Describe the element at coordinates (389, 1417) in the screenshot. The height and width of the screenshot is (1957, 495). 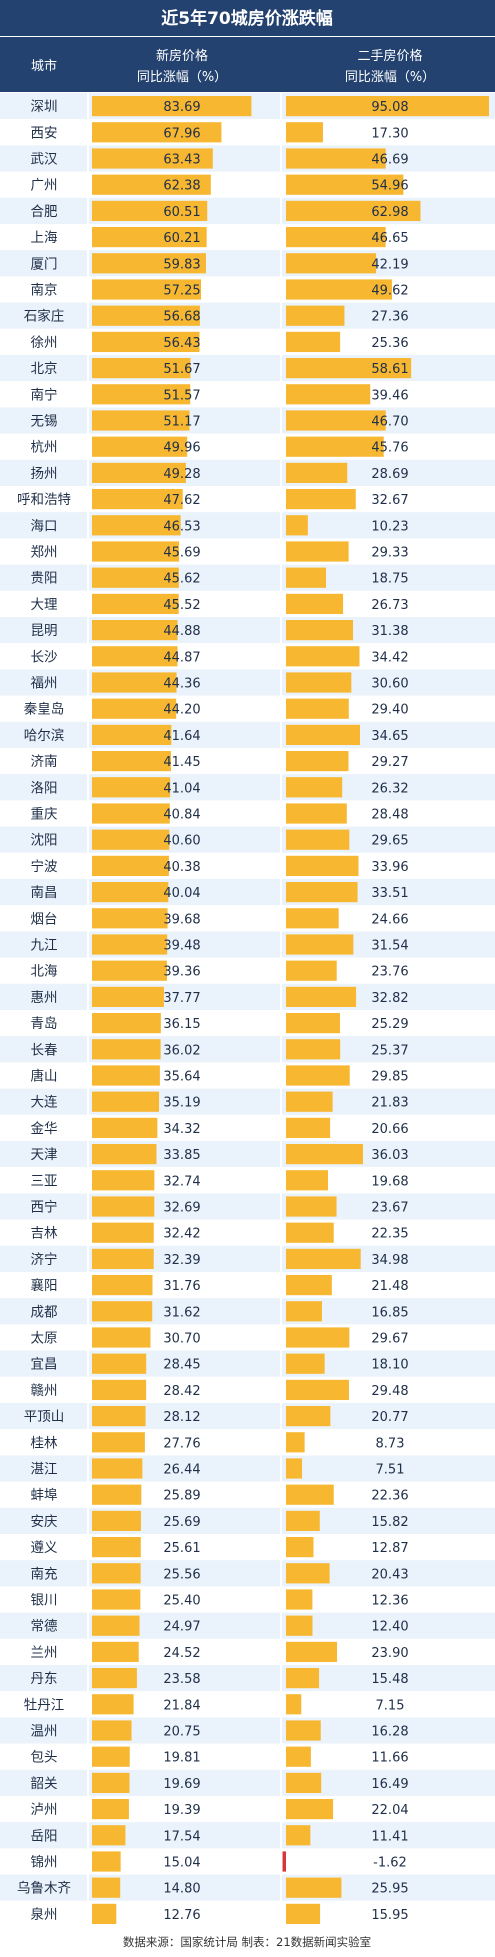
I see `second-hand-value: 20.77` at that location.